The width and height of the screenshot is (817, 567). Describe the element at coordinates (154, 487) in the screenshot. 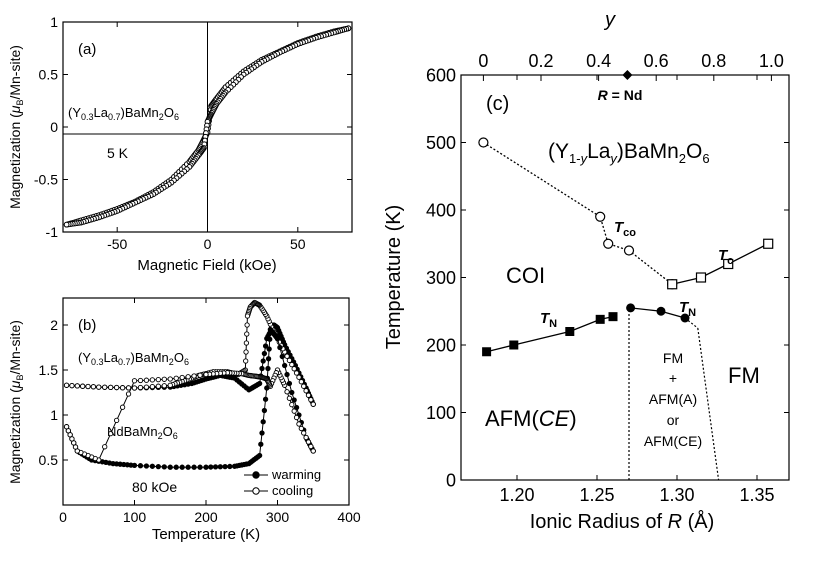

I see `panel-b-field: 80 kOe` at that location.